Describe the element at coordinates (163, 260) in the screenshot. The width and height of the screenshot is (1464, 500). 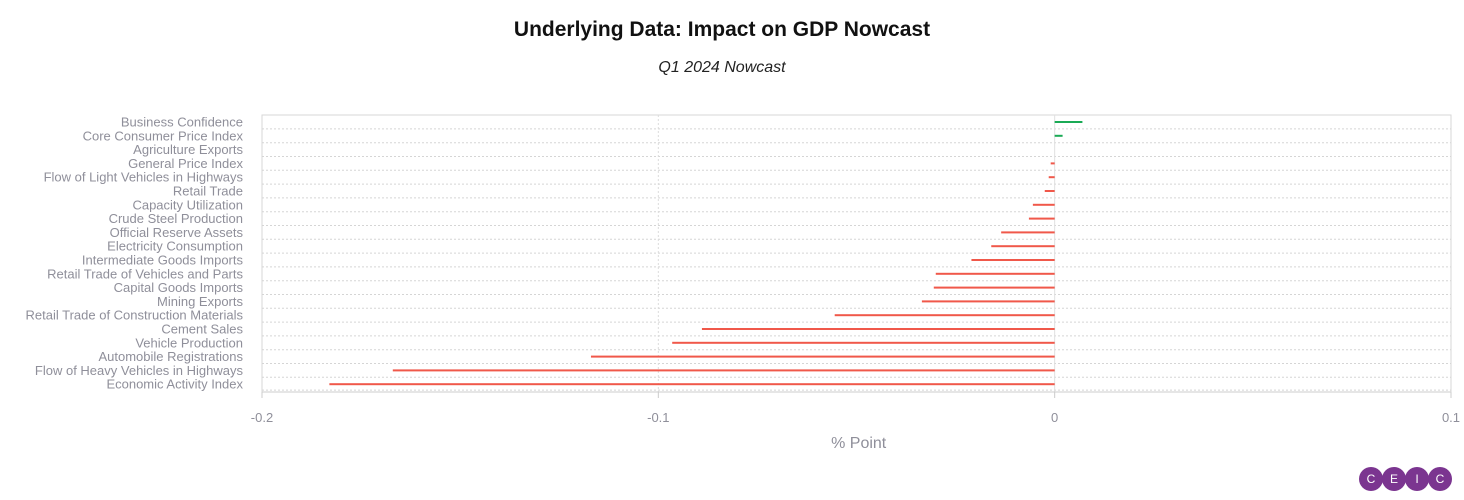
I see `category-label: Intermediate Goods Imports` at that location.